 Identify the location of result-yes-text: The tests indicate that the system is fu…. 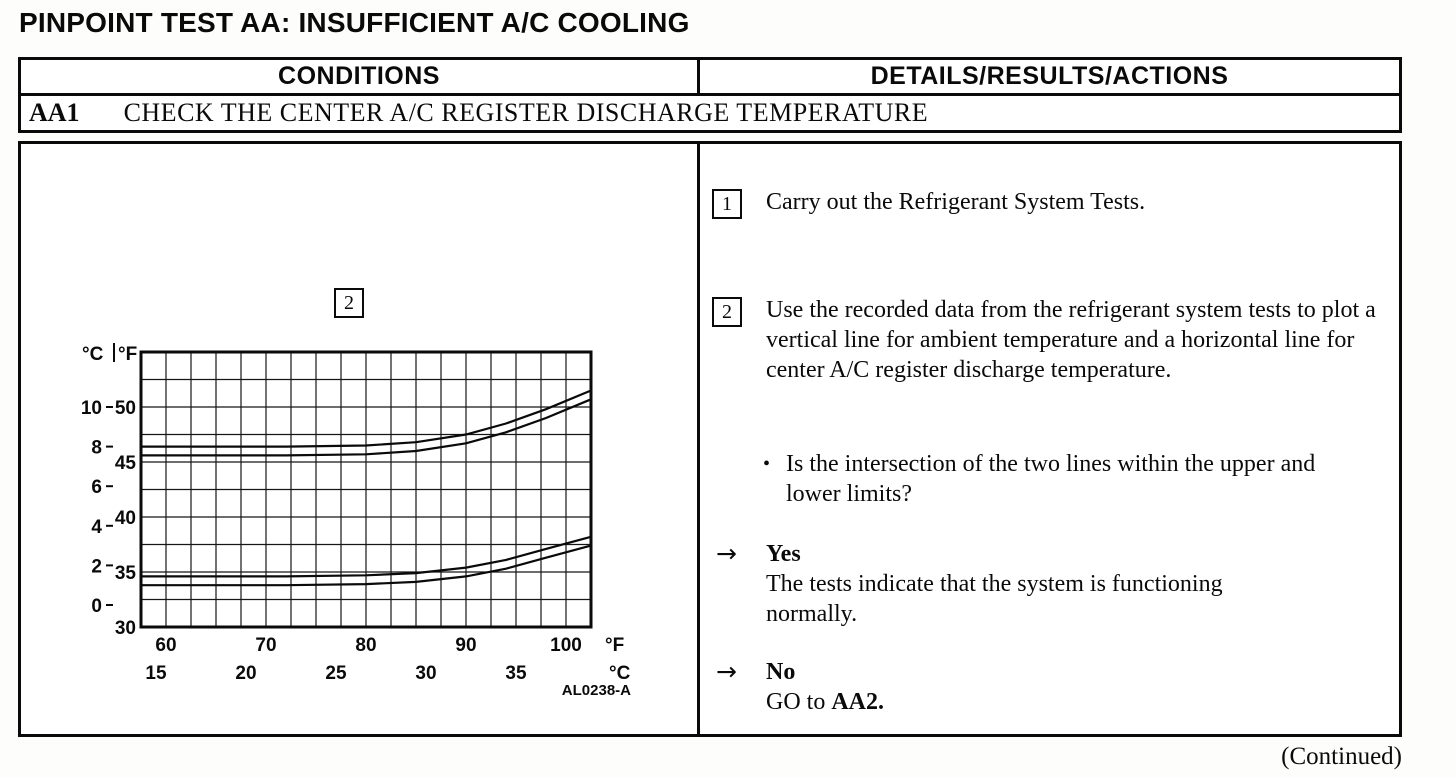
(994, 599).